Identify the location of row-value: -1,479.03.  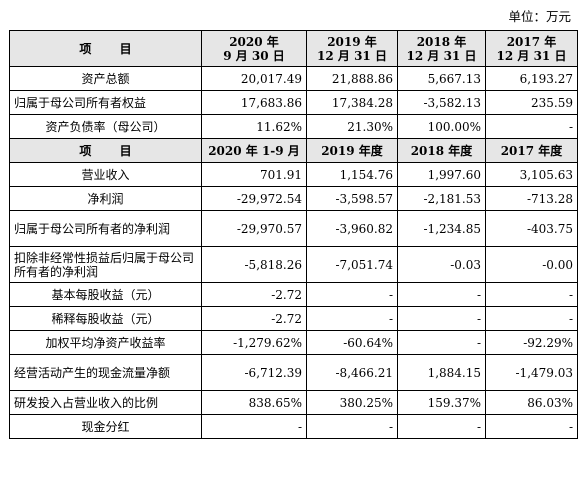
(531, 372).